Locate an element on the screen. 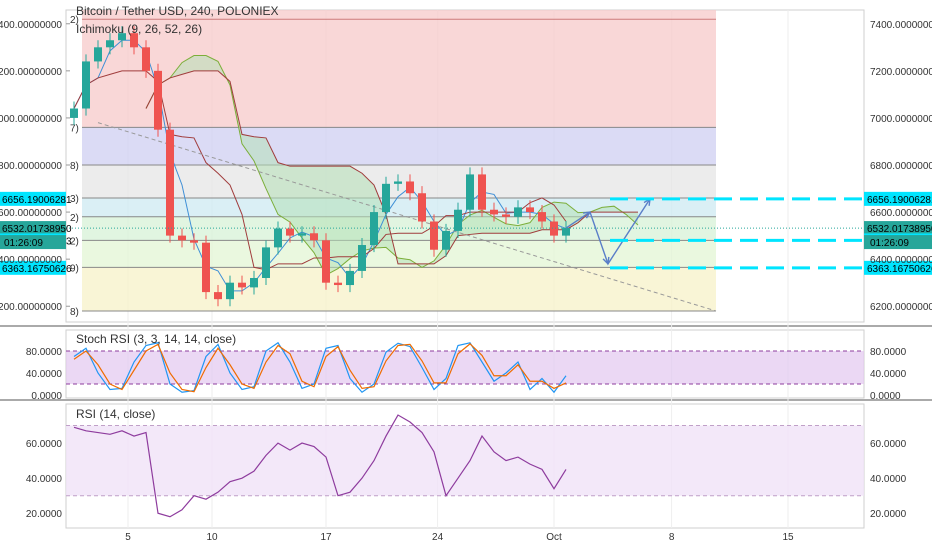  countdown-tag-right is located at coordinates (898, 242).